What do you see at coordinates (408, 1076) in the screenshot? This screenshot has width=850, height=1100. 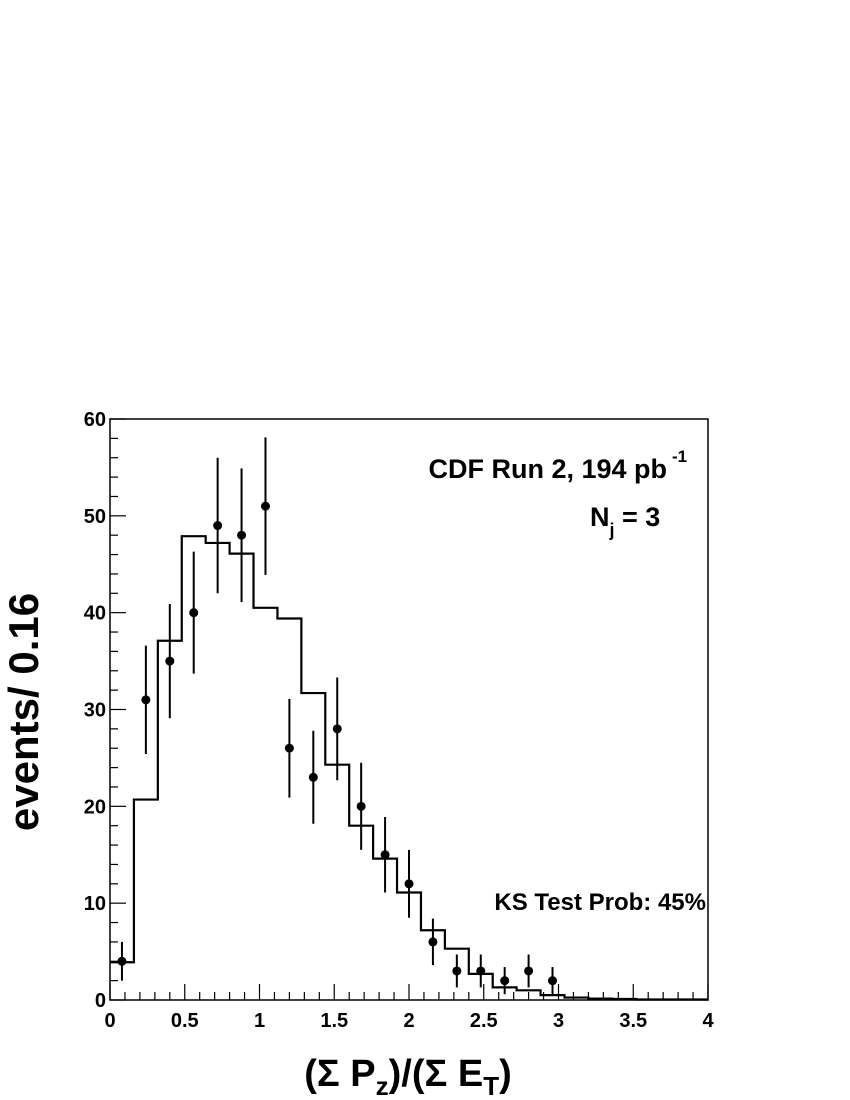 I see `x-axis-title: (Σ Pz)/(Σ ET)` at bounding box center [408, 1076].